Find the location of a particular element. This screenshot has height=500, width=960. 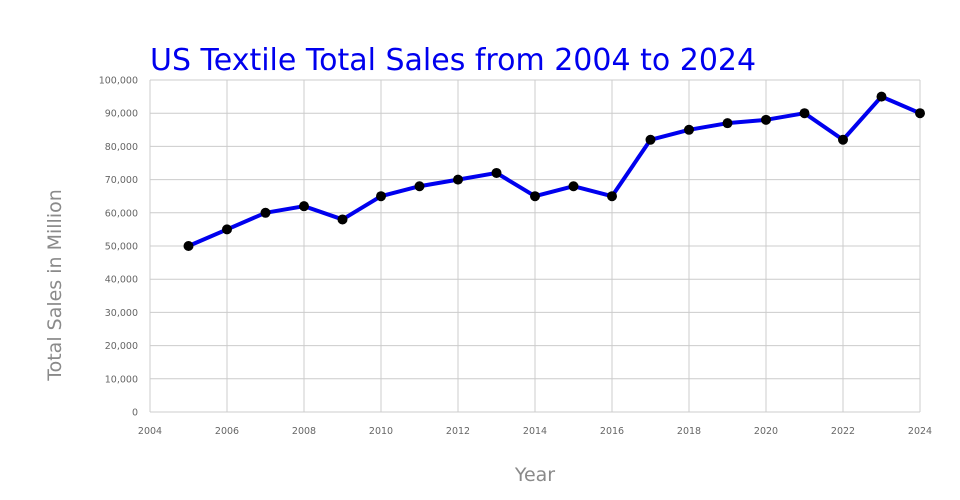

x-tick-label: 2022 is located at coordinates (843, 431).